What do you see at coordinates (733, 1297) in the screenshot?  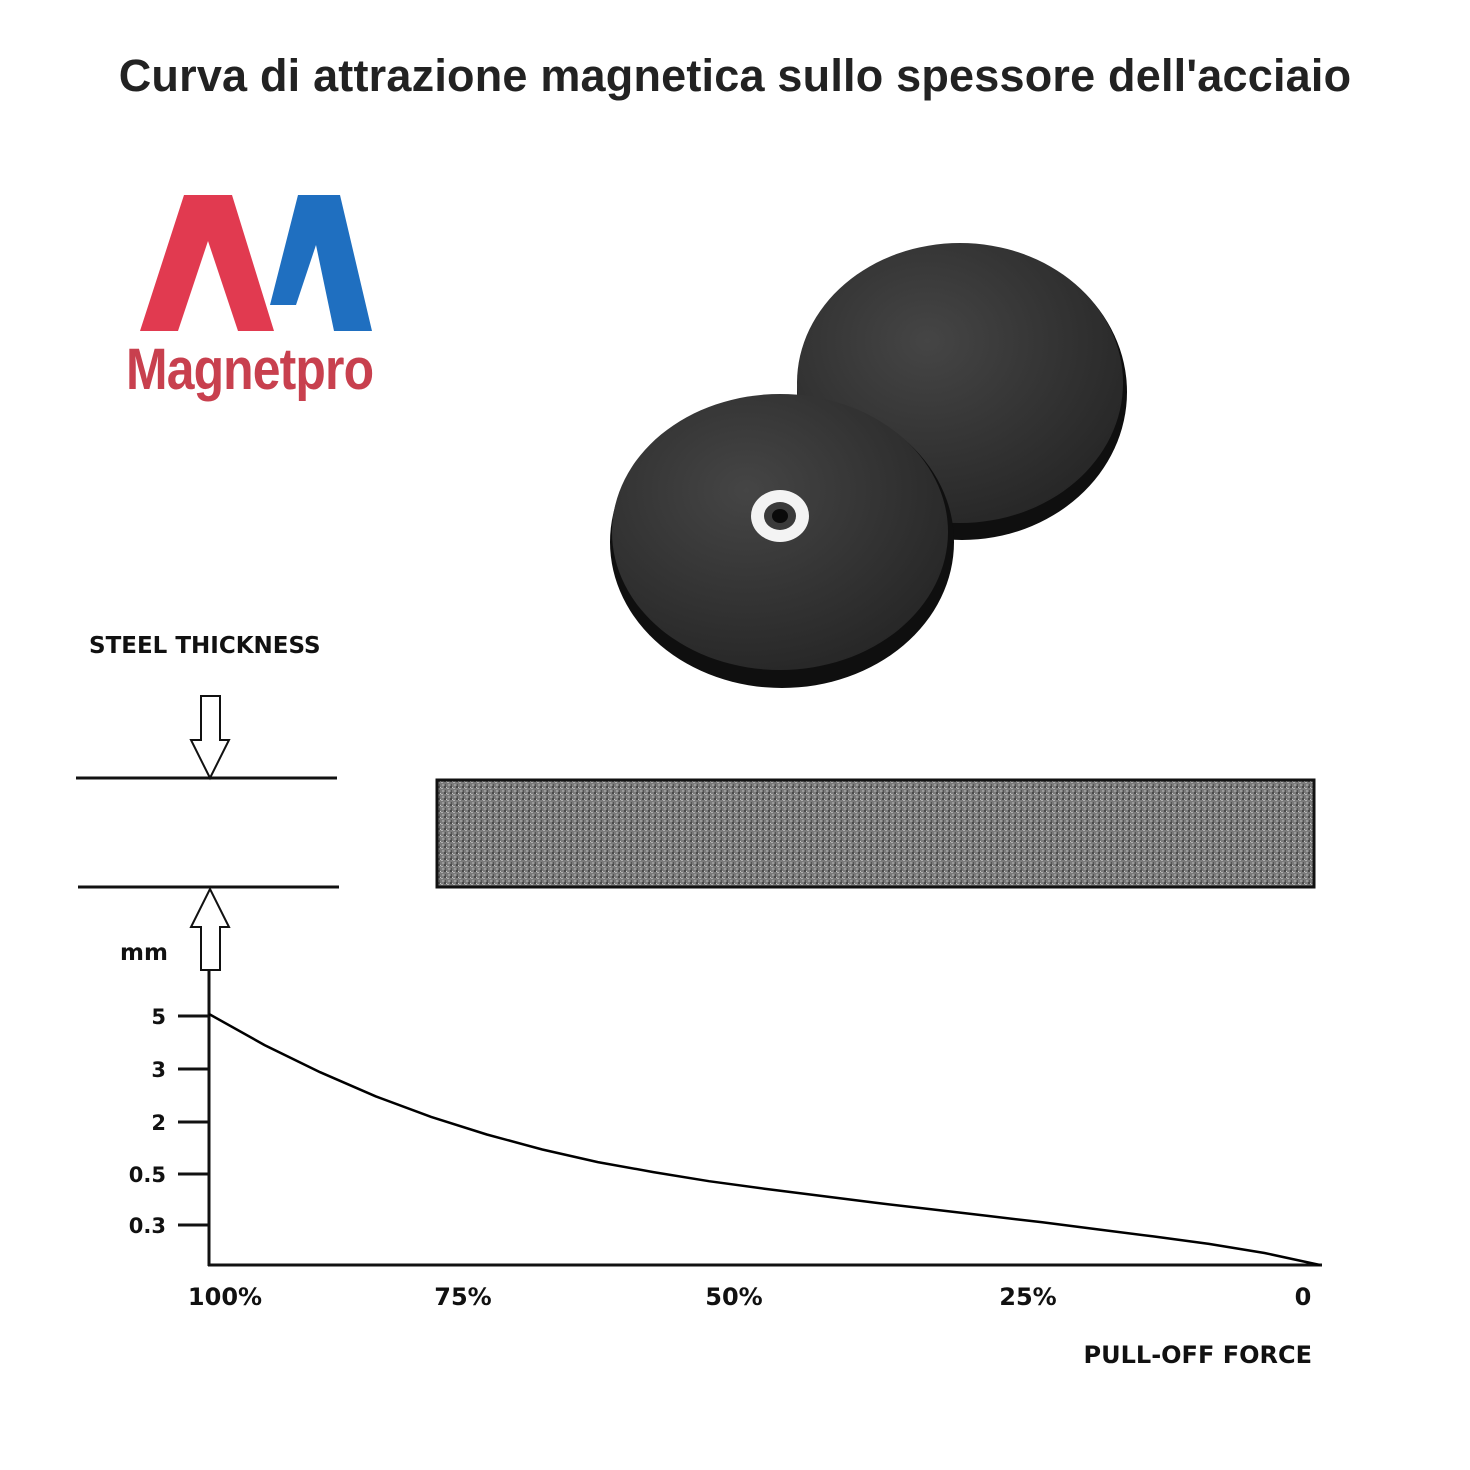 I see `x-tick-label: 50%` at bounding box center [733, 1297].